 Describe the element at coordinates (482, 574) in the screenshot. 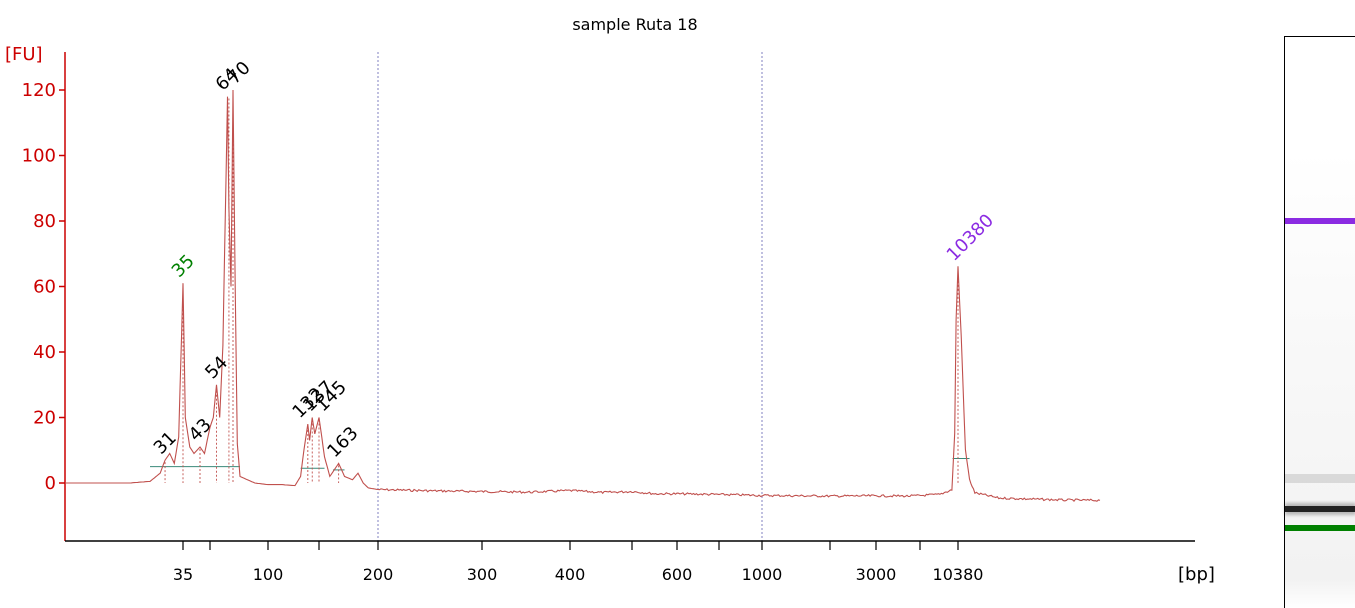

I see `x-tick-label-300: 300` at that location.